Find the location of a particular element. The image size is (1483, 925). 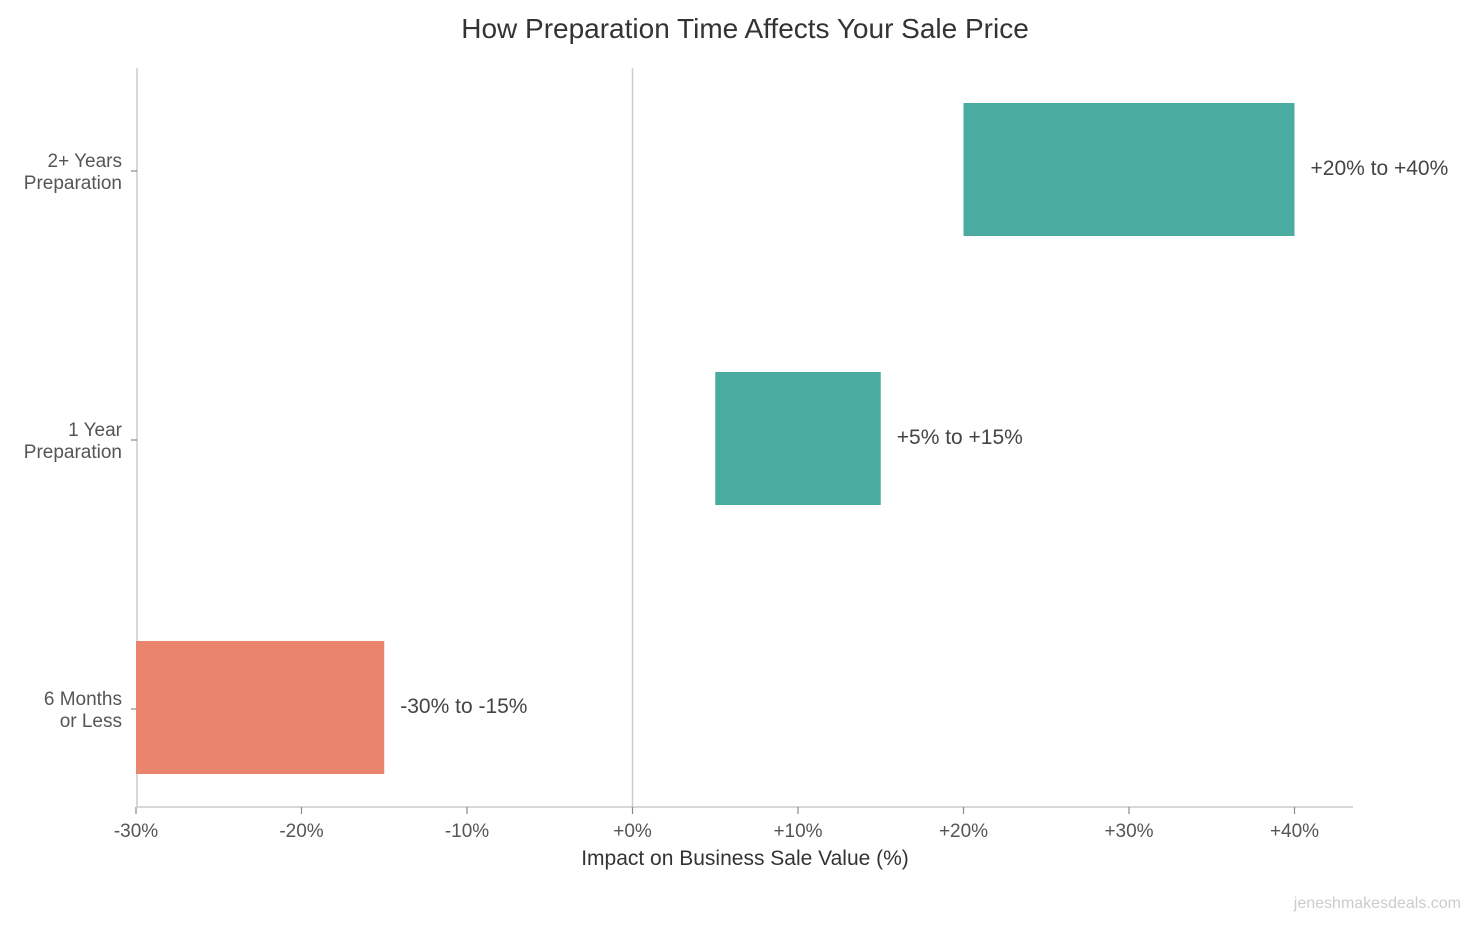

x-tick-label: -20% is located at coordinates (301, 831).